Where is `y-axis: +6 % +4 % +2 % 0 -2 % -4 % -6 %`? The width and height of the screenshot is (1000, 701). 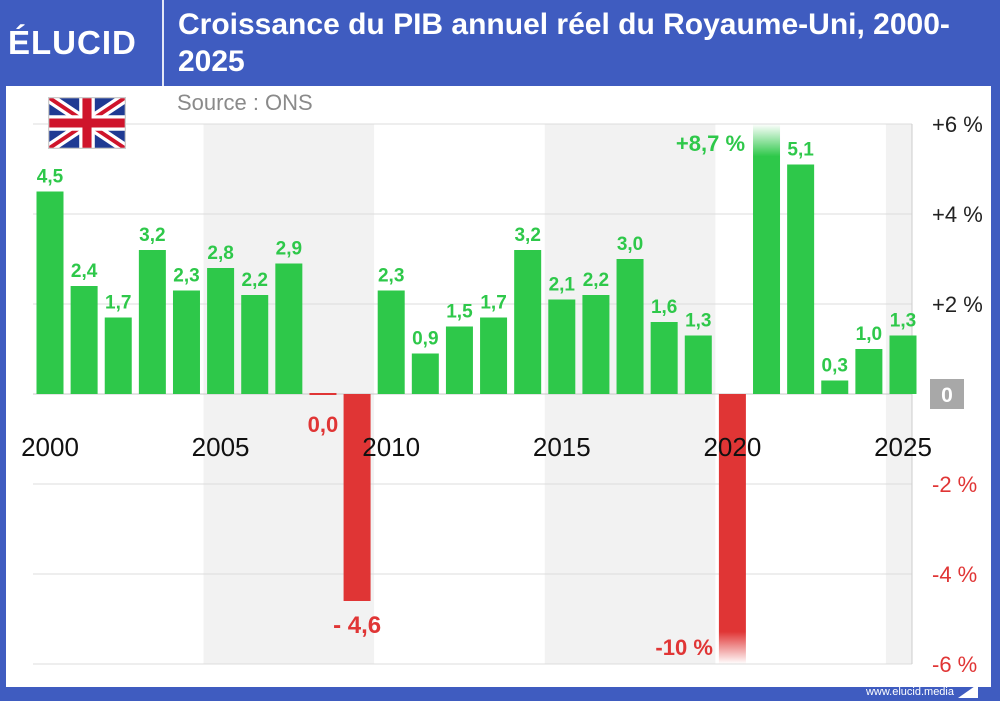 y-axis: +6 % +4 % +2 % 0 -2 % -4 % -6 % is located at coordinates (956, 394).